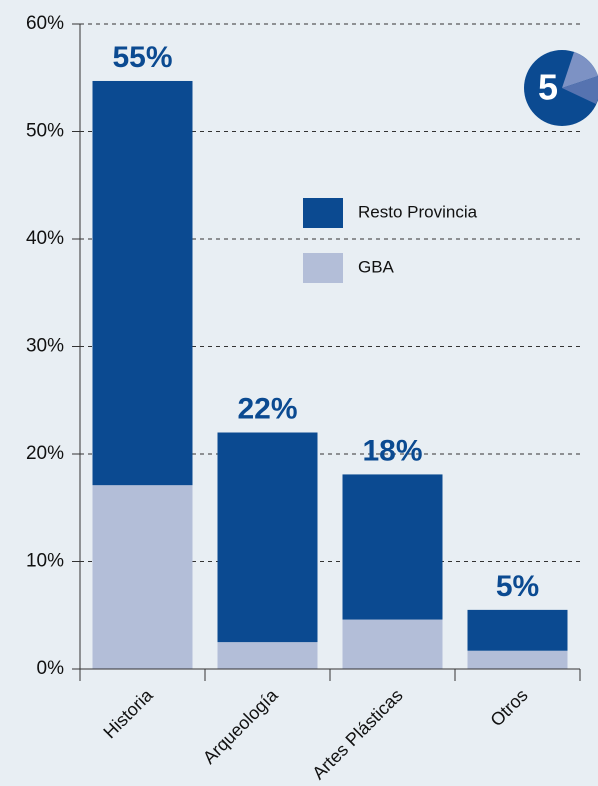 The height and width of the screenshot is (786, 598). Describe the element at coordinates (45, 131) in the screenshot. I see `y-tick-label: 50%` at that location.